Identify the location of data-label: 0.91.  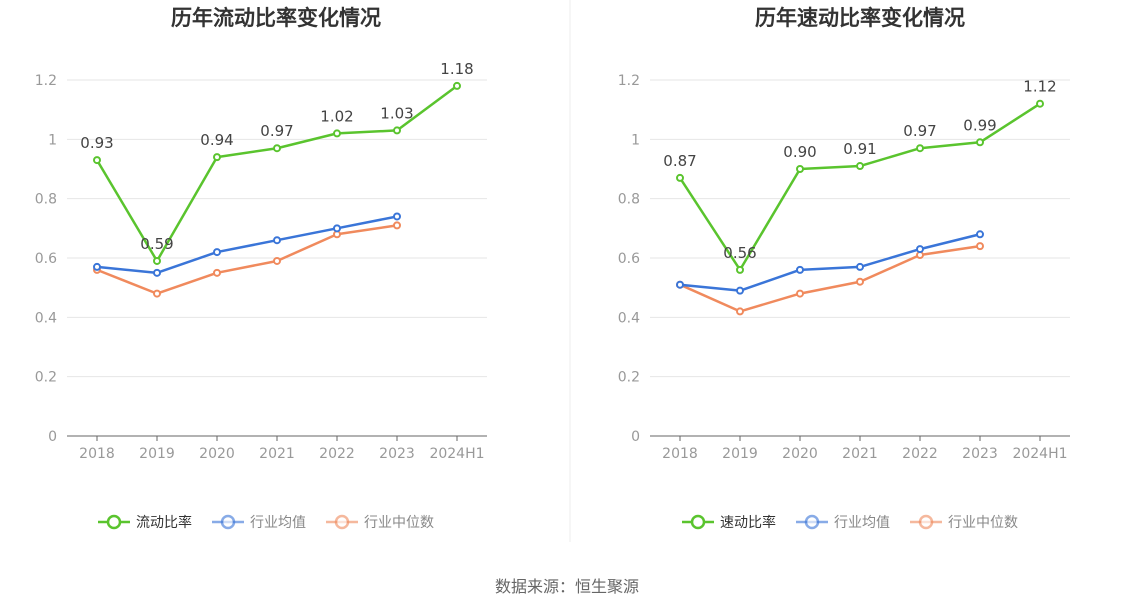
(859, 149).